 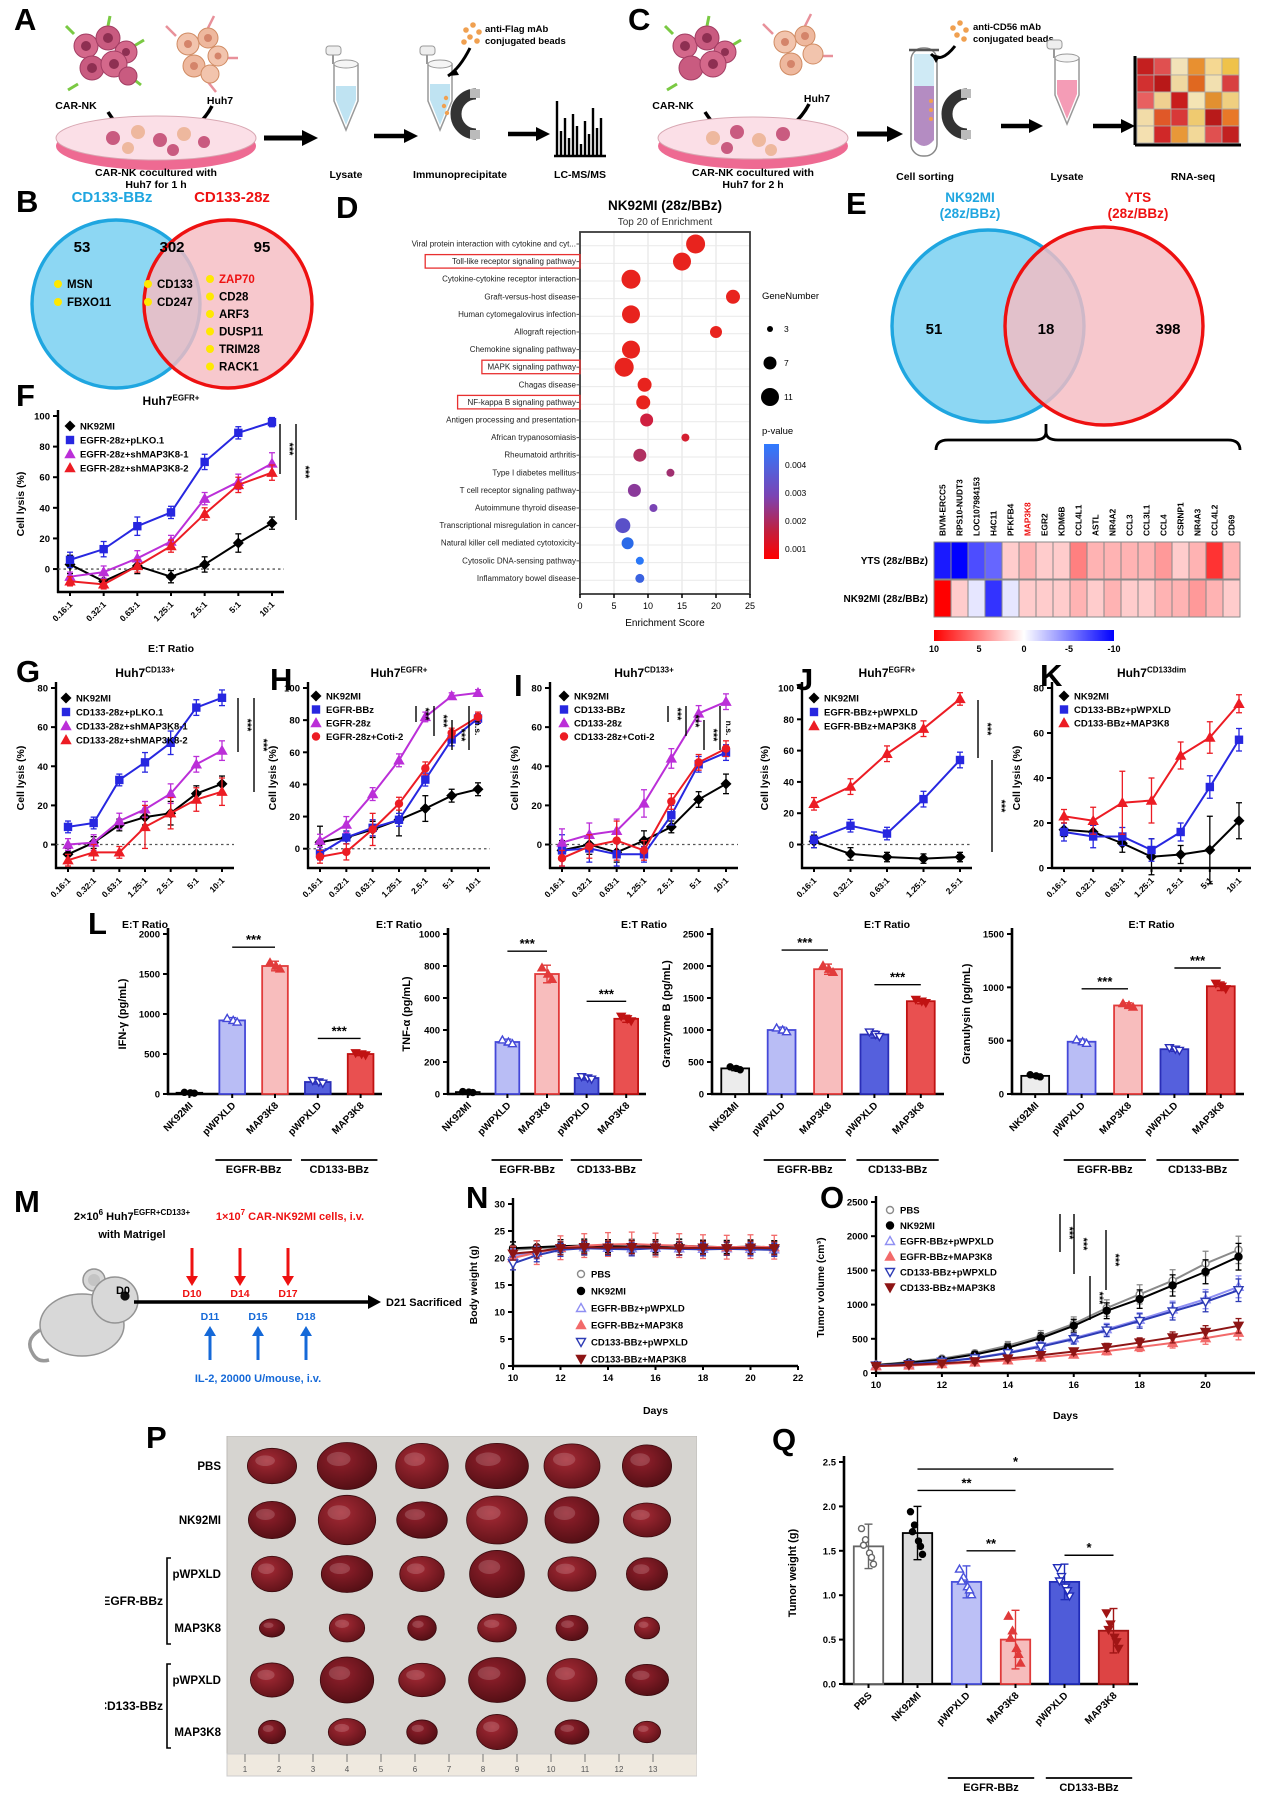 I want to click on svg-text: 400, so click(x=432, y=1031).